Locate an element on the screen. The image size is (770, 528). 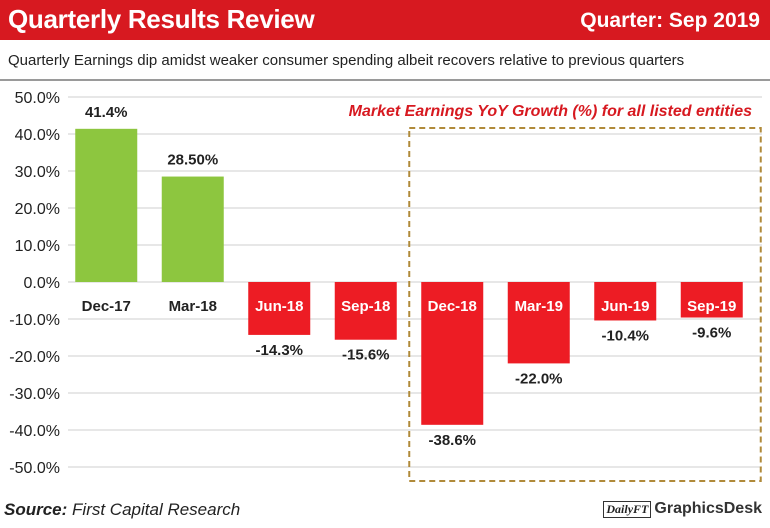
divider is located at coordinates (385, 80).